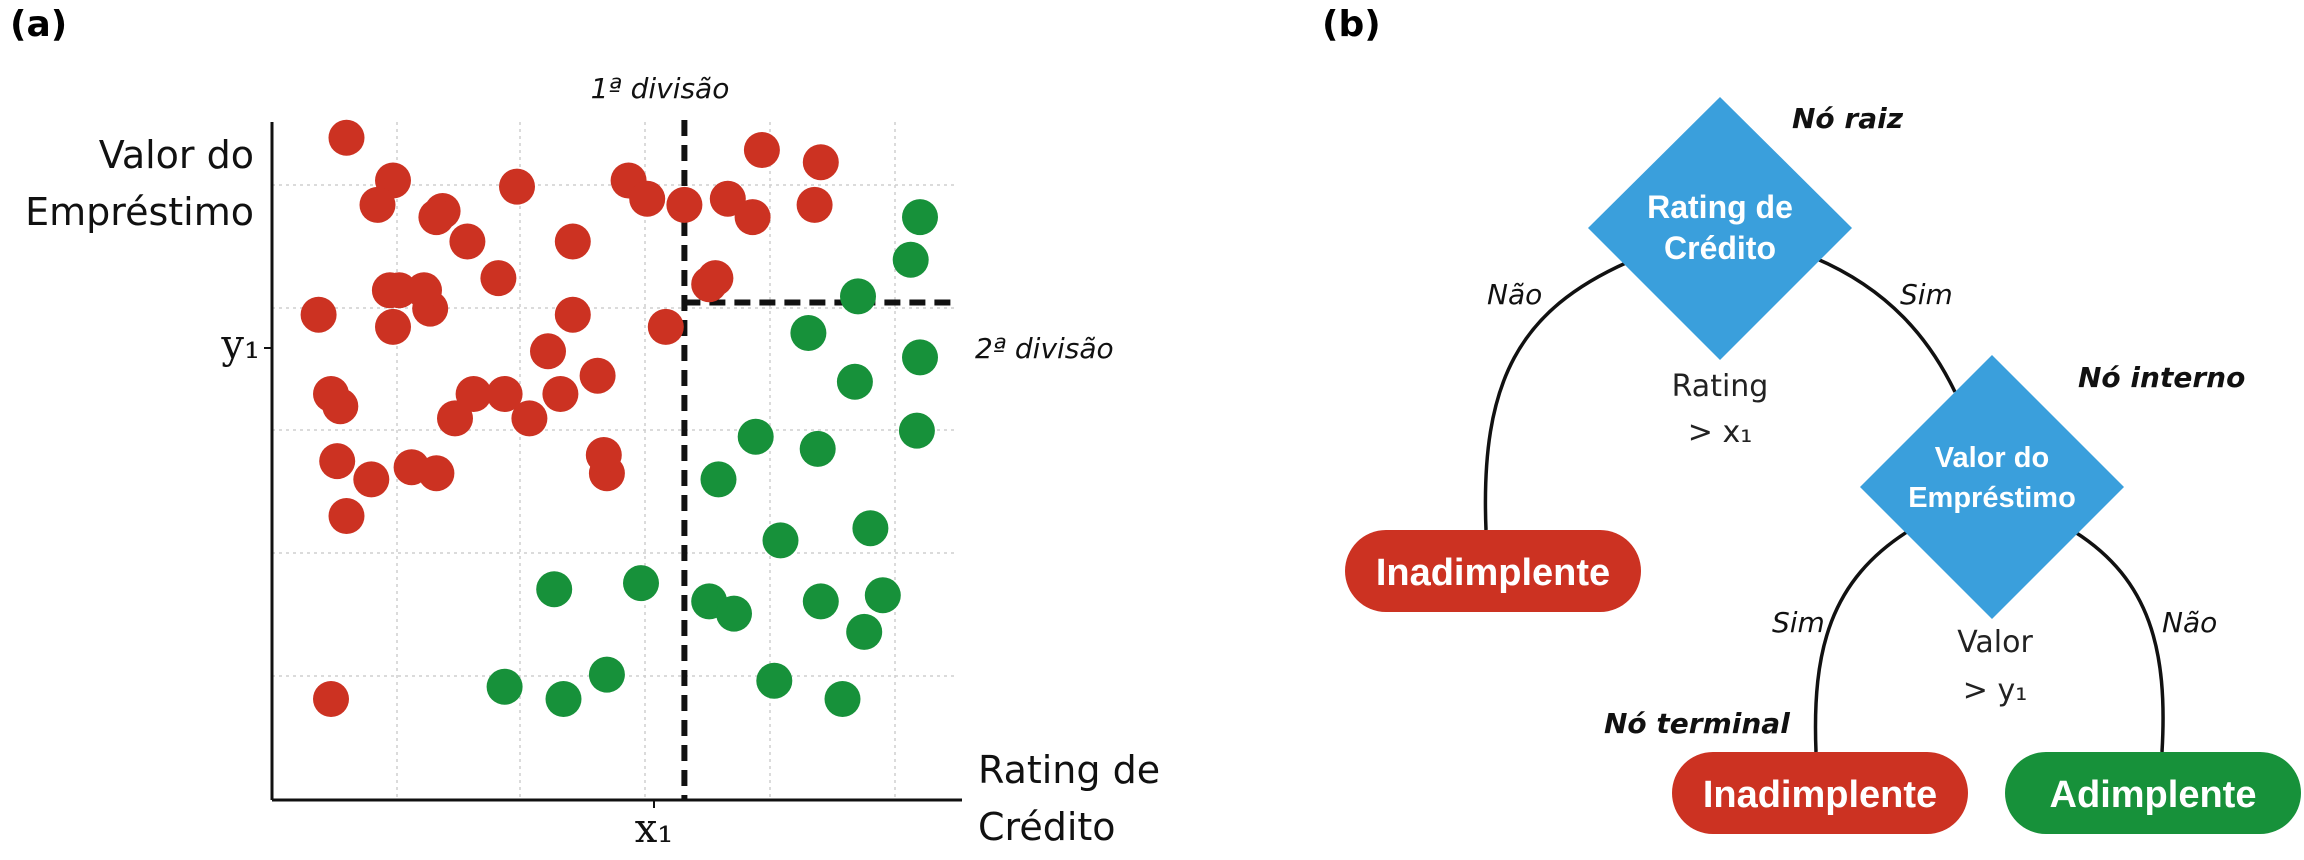 The height and width of the screenshot is (860, 2304). I want to click on y-axis-title-line2: Empréstimo, so click(139, 212).